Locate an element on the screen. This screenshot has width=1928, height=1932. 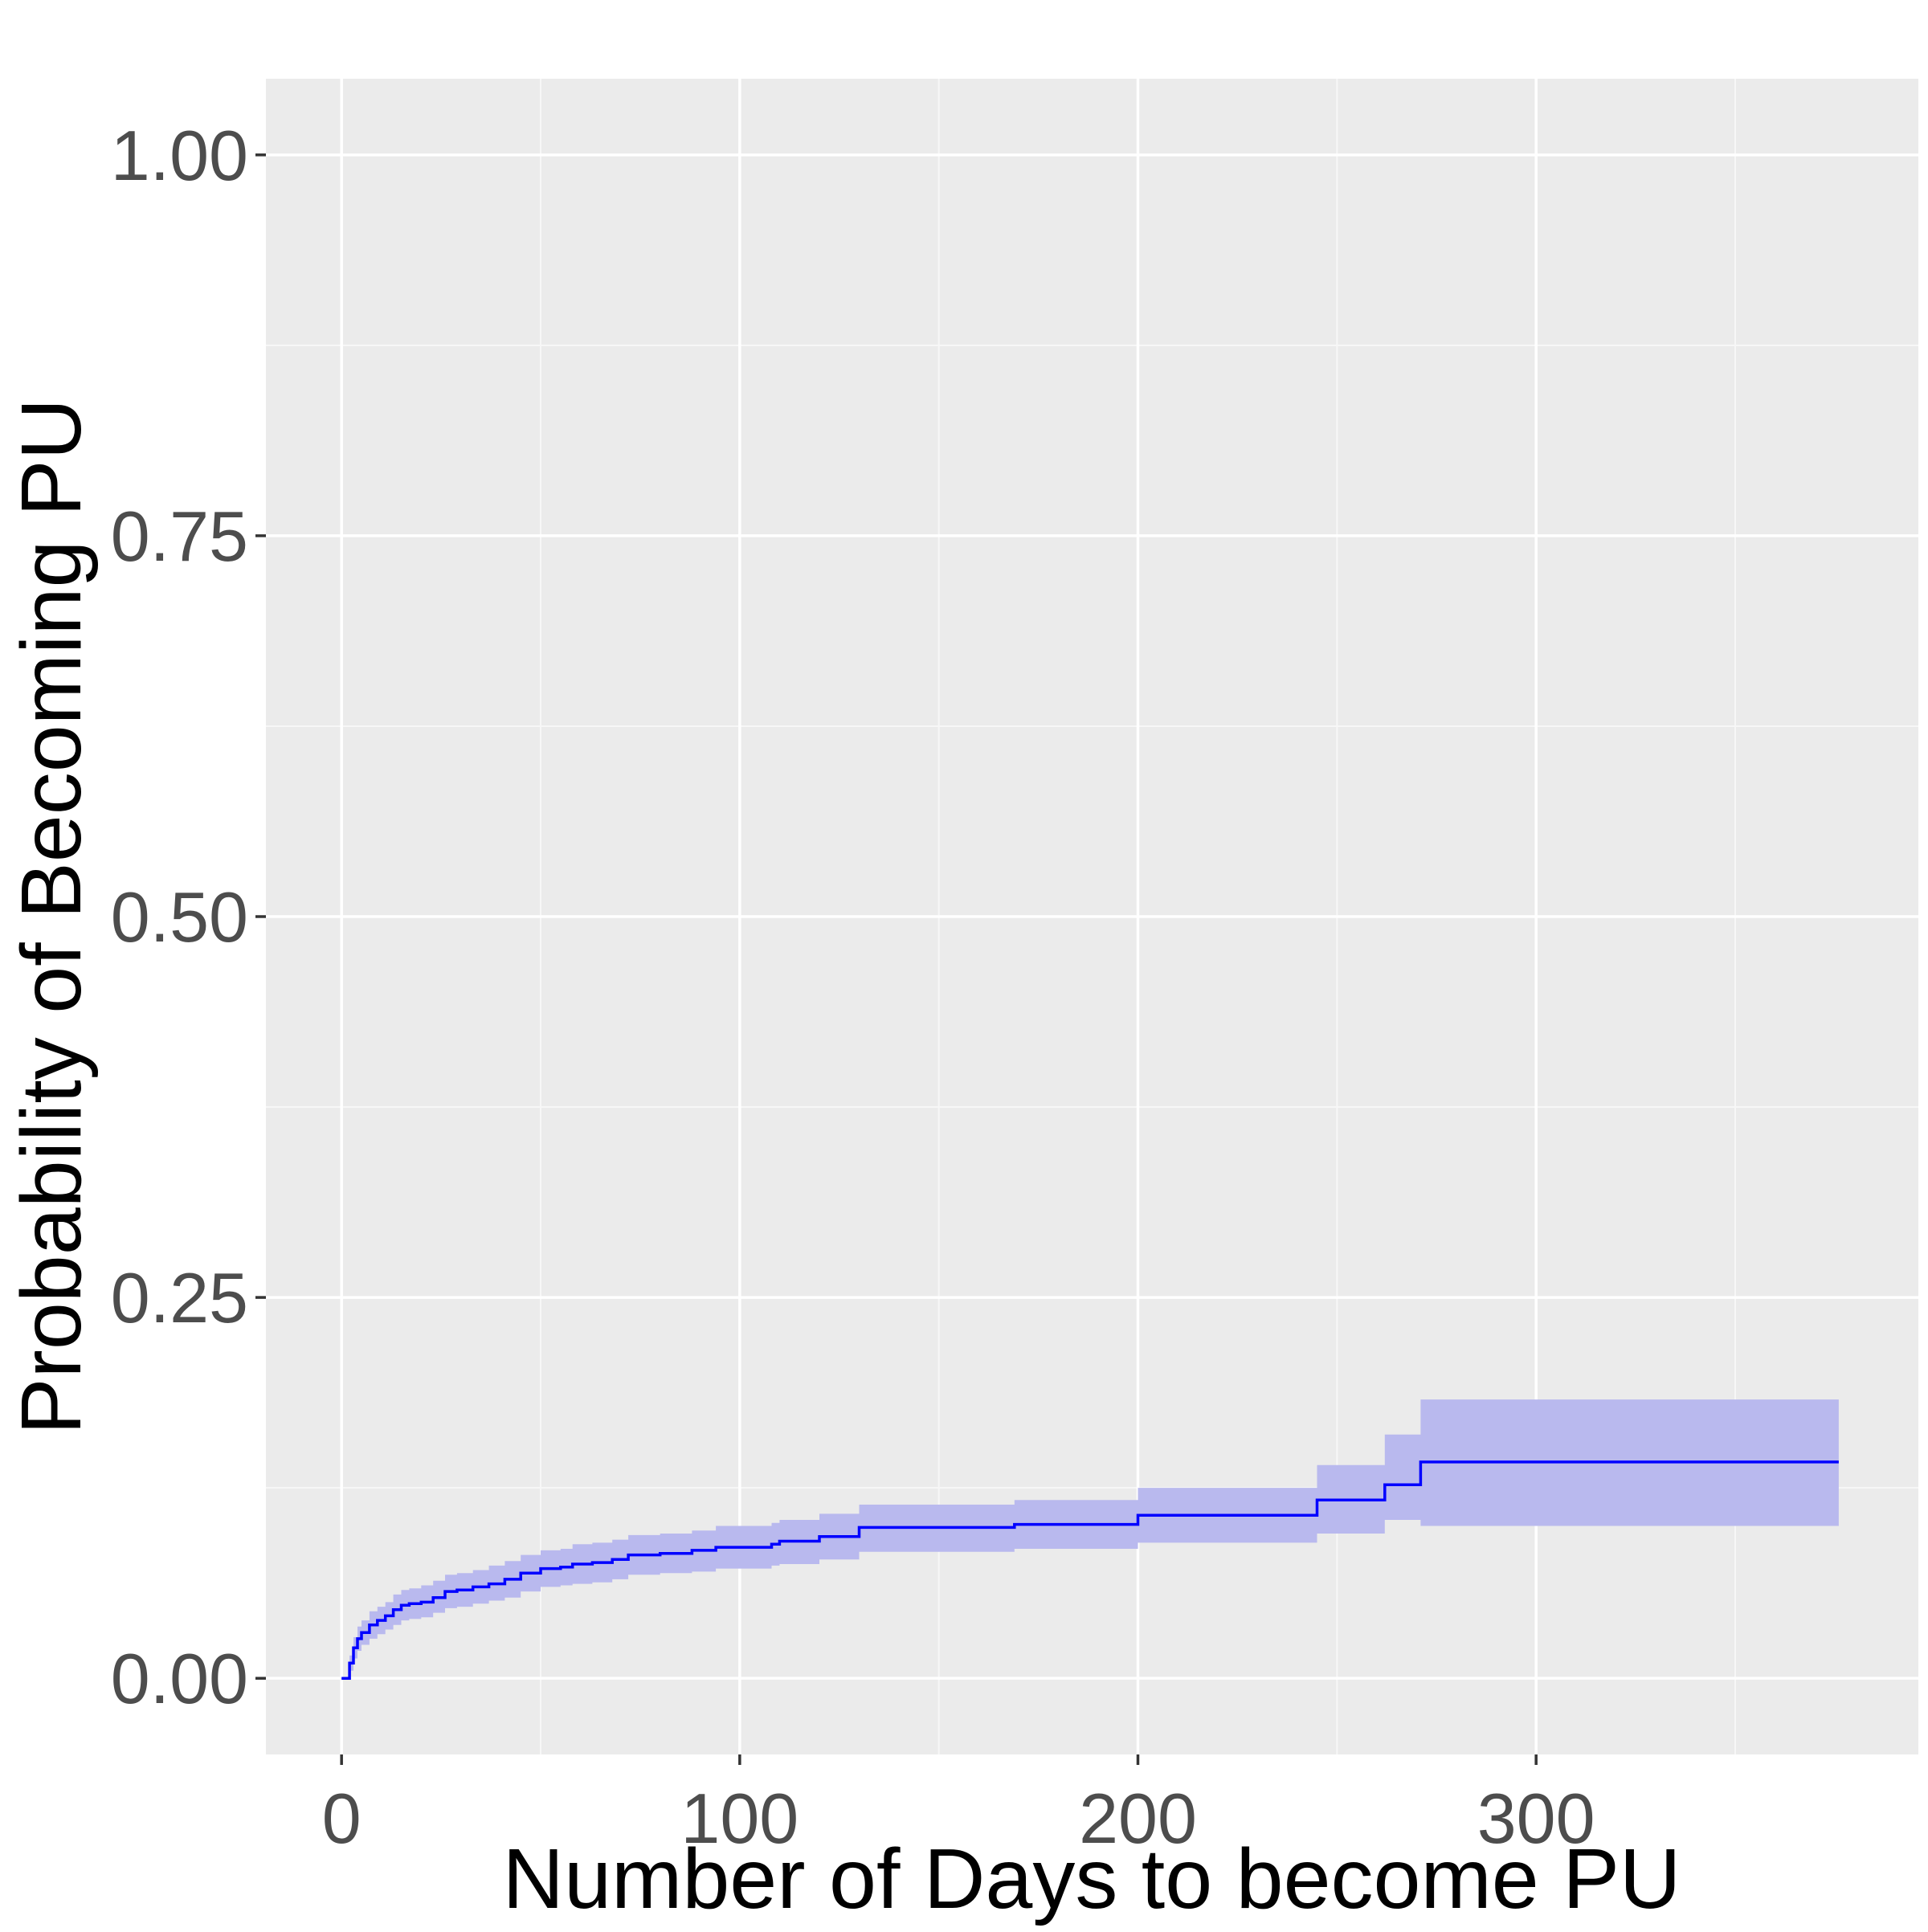
y-tick-label: 1.00 is located at coordinates (179, 156).